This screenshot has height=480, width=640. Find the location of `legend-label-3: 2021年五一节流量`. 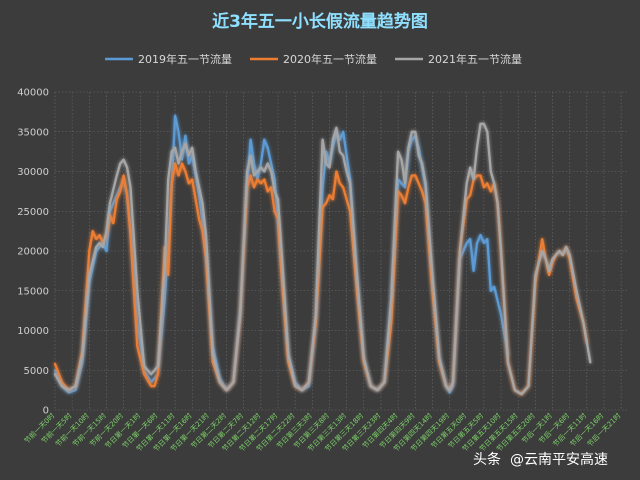

legend-label-3: 2021年五一节流量 is located at coordinates (475, 59).